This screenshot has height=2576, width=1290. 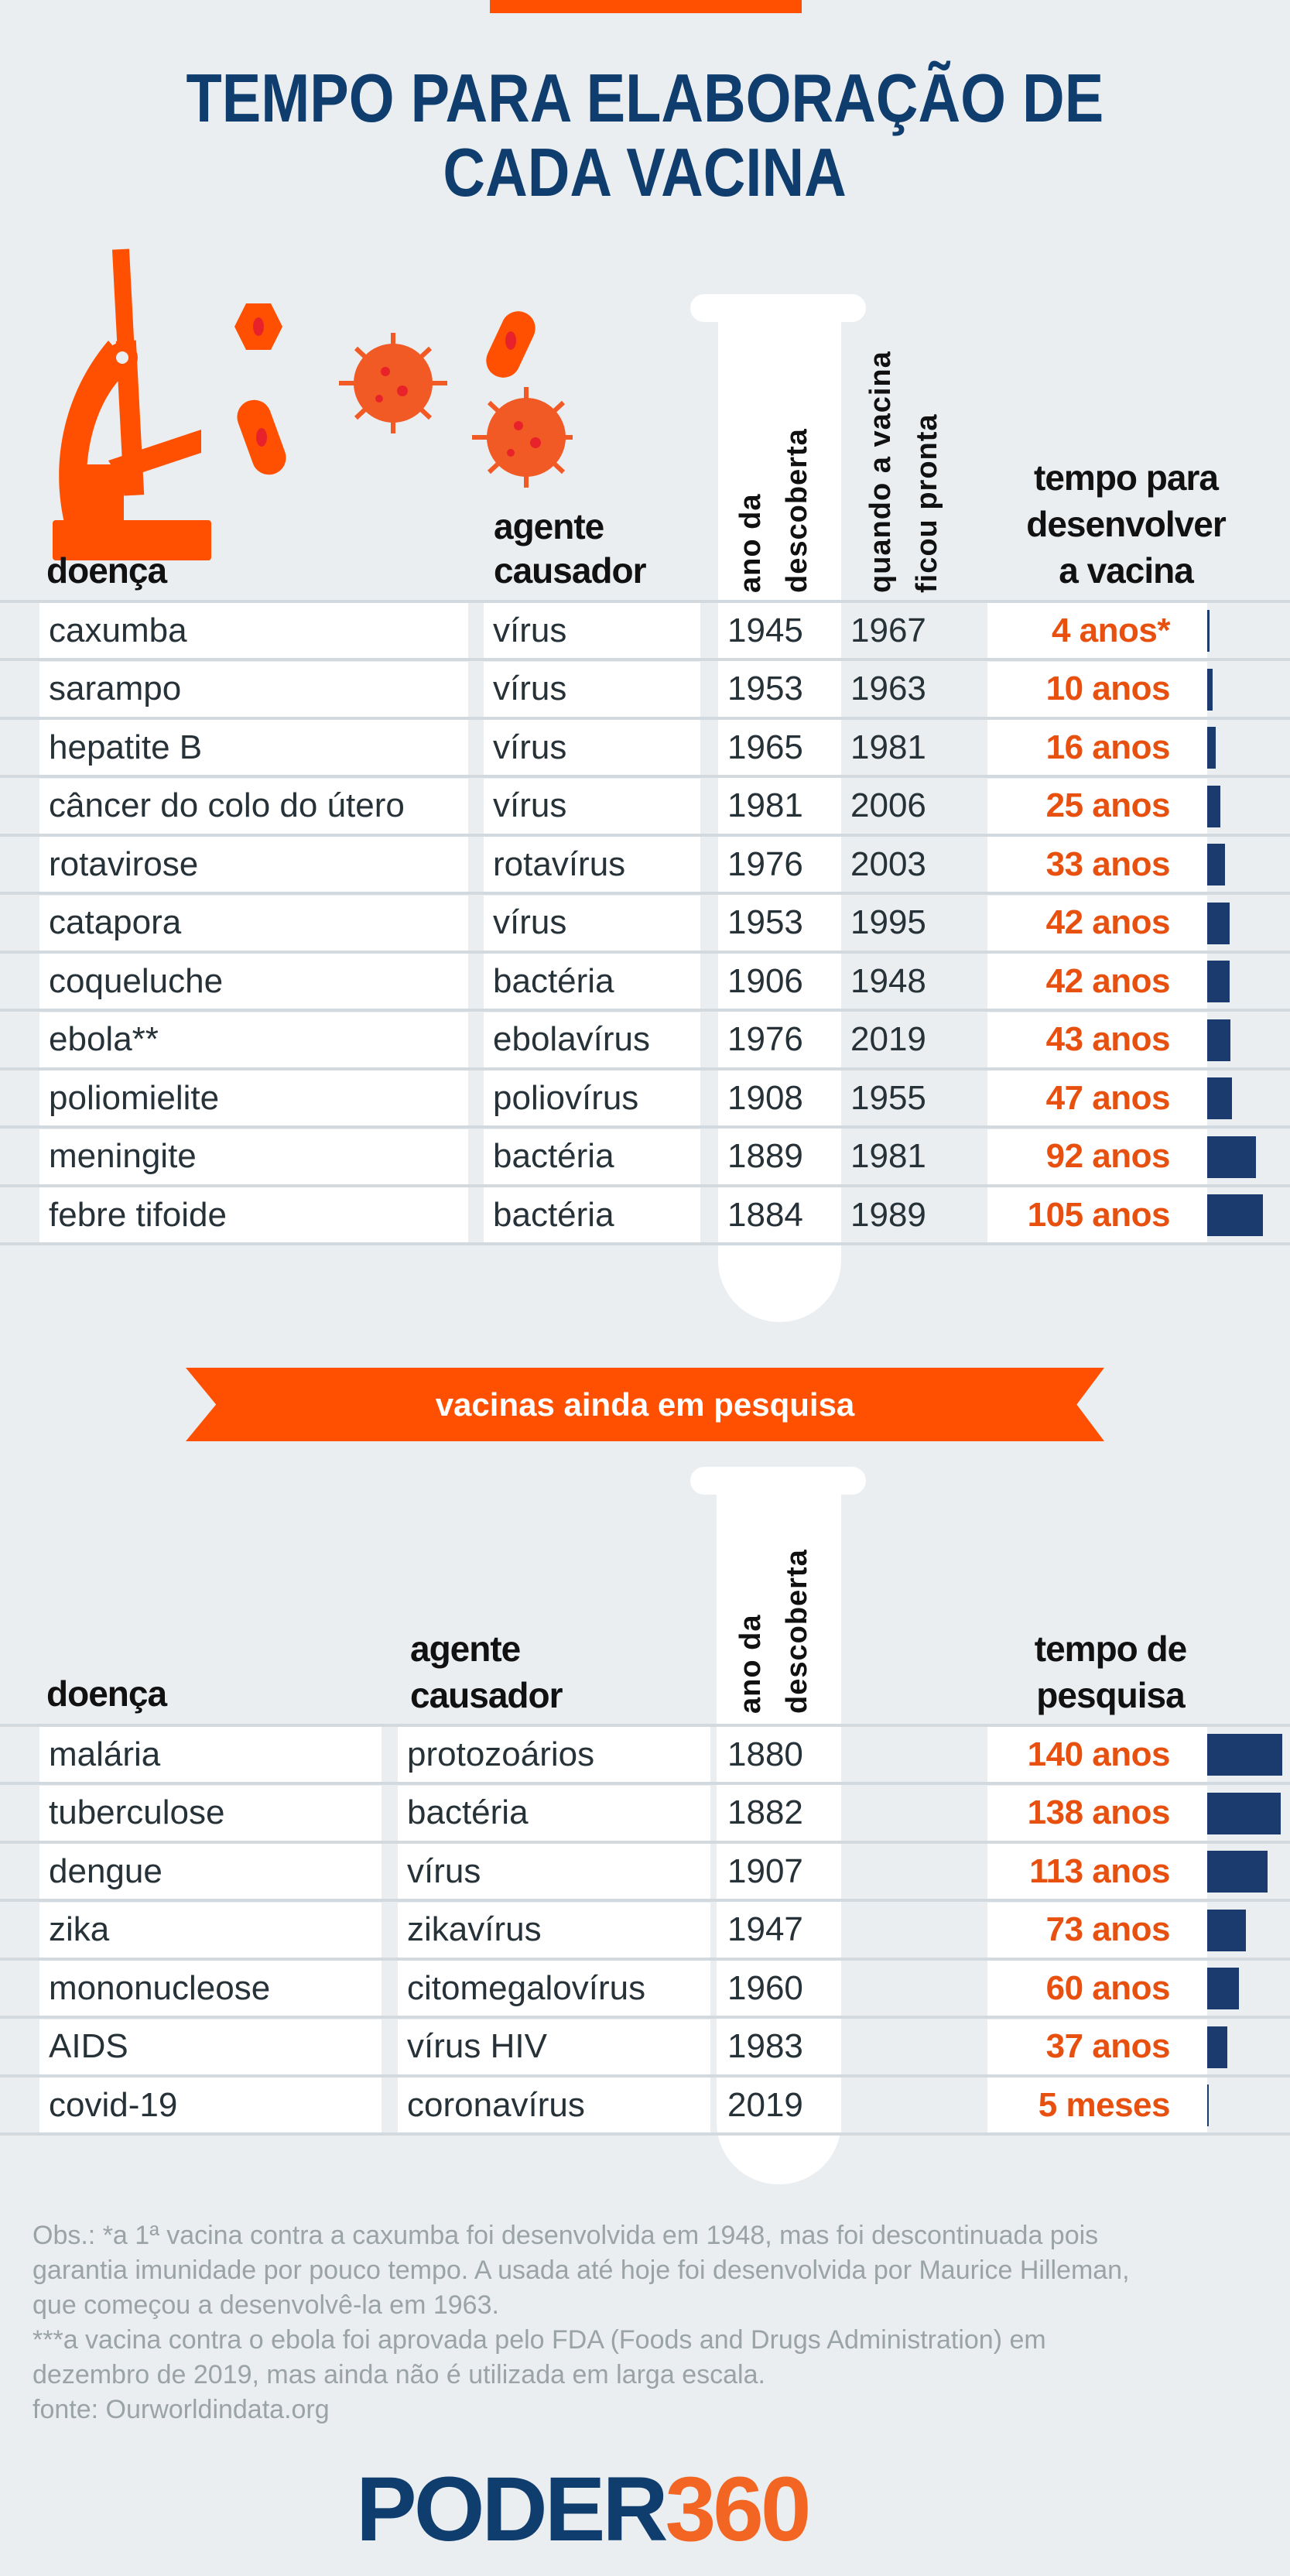 I want to click on header-ready-line1: quando a vacina, so click(x=880, y=472).